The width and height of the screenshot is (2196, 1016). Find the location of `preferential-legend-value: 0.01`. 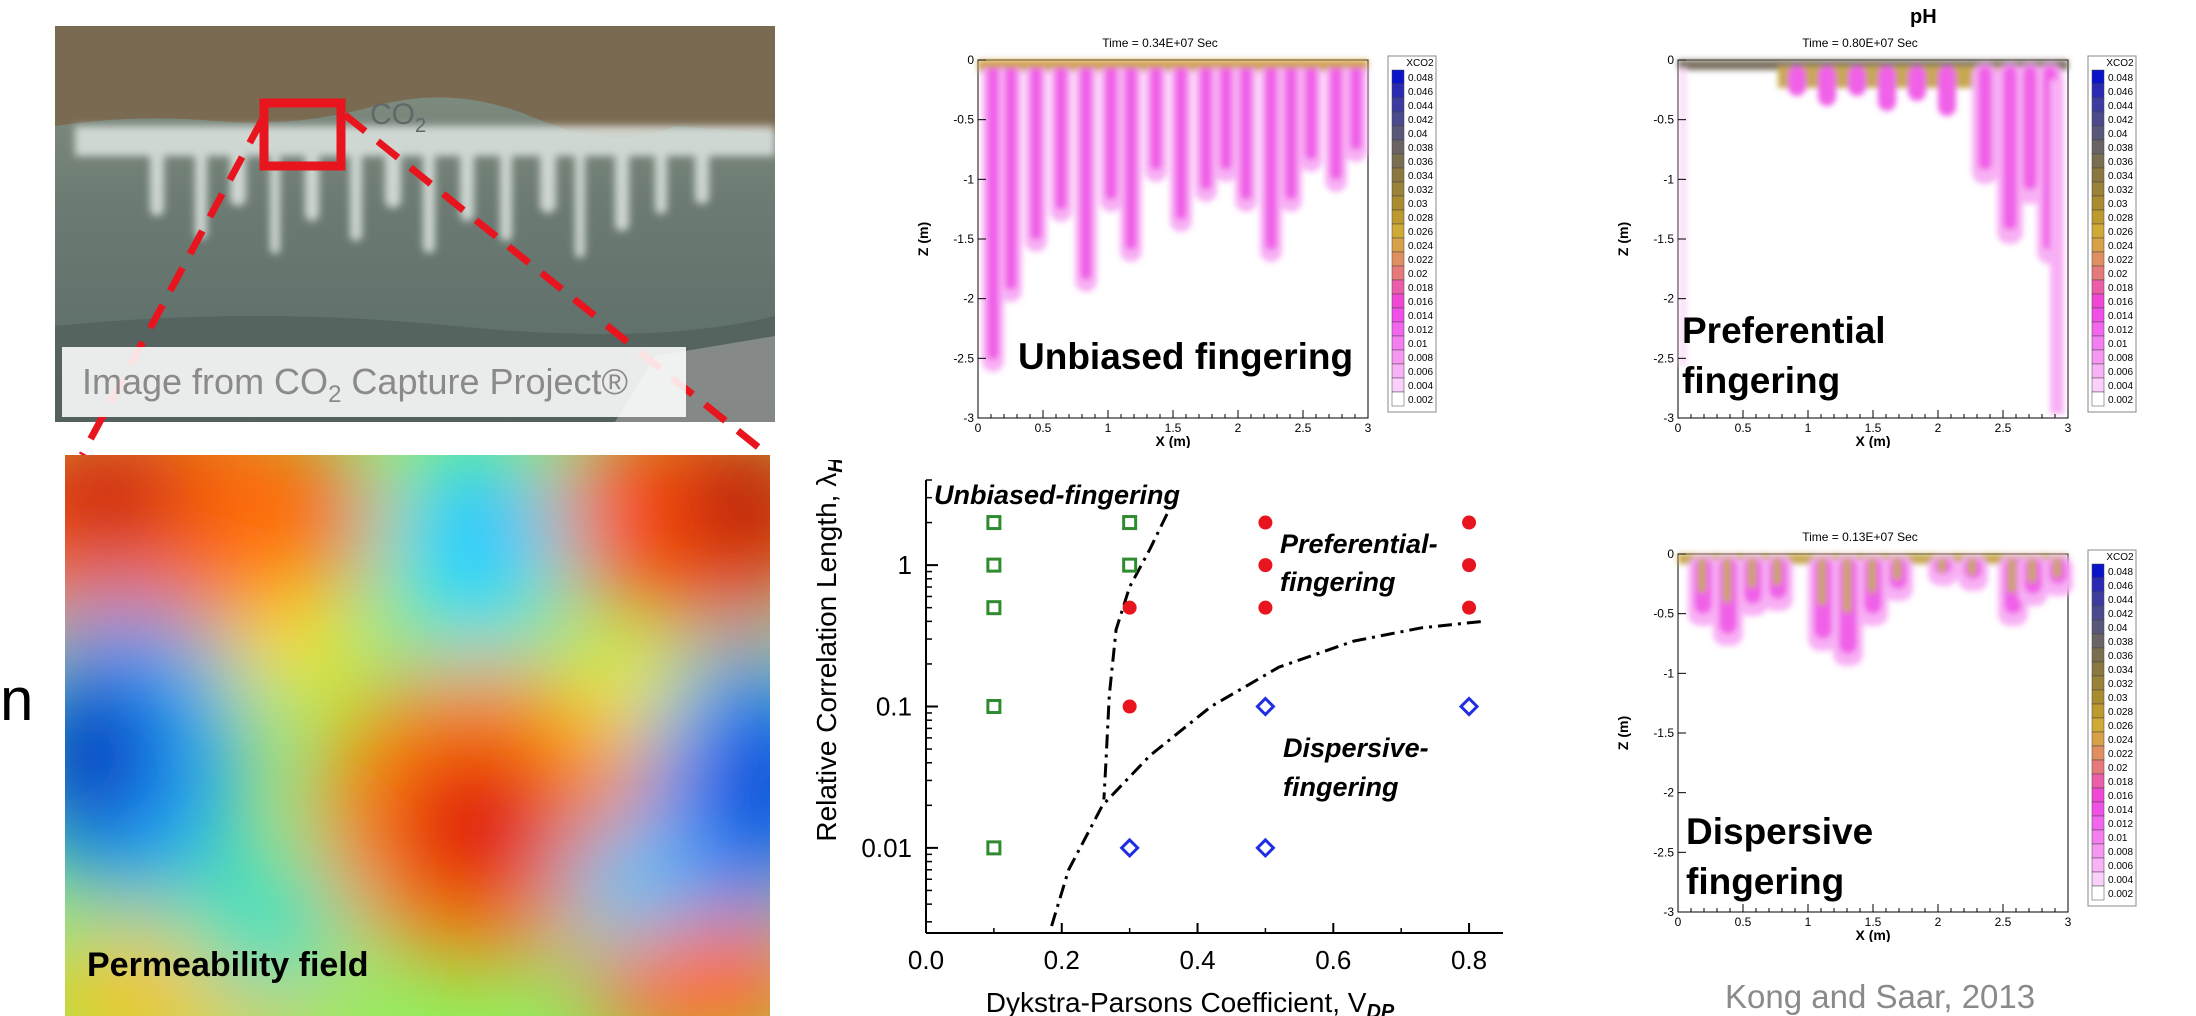

preferential-legend-value: 0.01 is located at coordinates (2118, 344).